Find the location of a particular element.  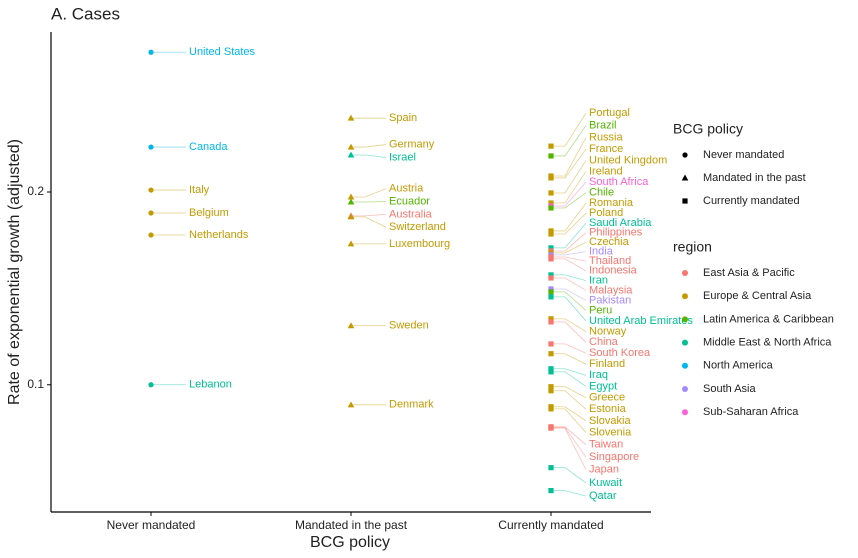

shape-legend-title: BCG policy is located at coordinates (708, 129).